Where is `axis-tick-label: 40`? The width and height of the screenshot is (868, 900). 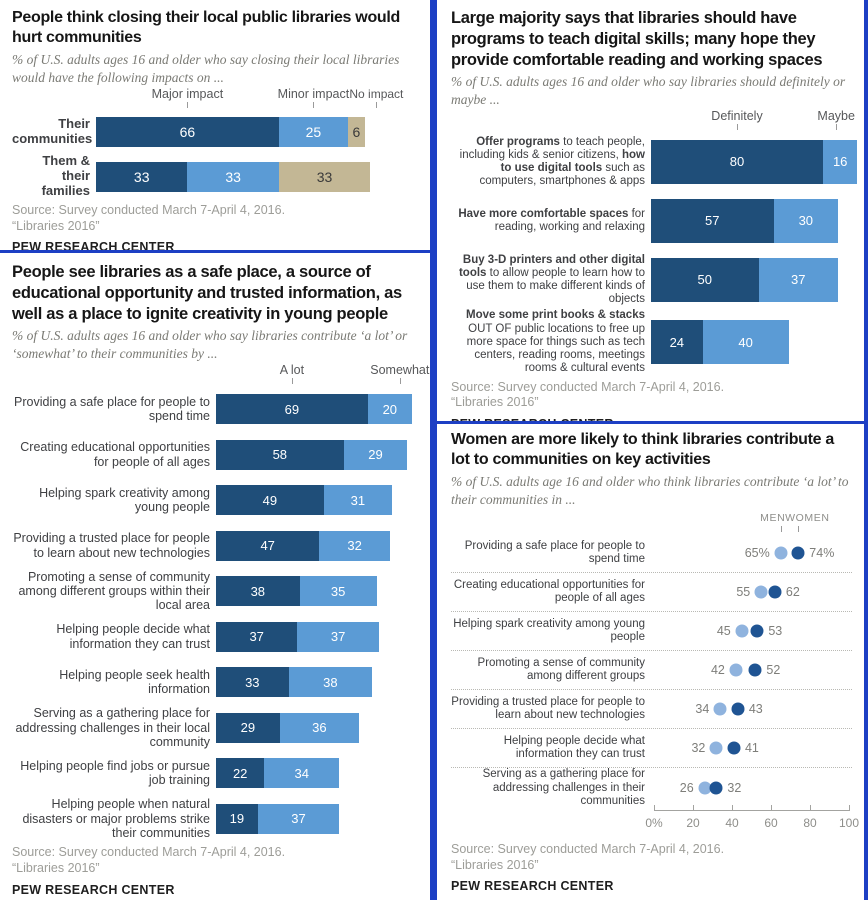
axis-tick-label: 40 is located at coordinates (732, 823).